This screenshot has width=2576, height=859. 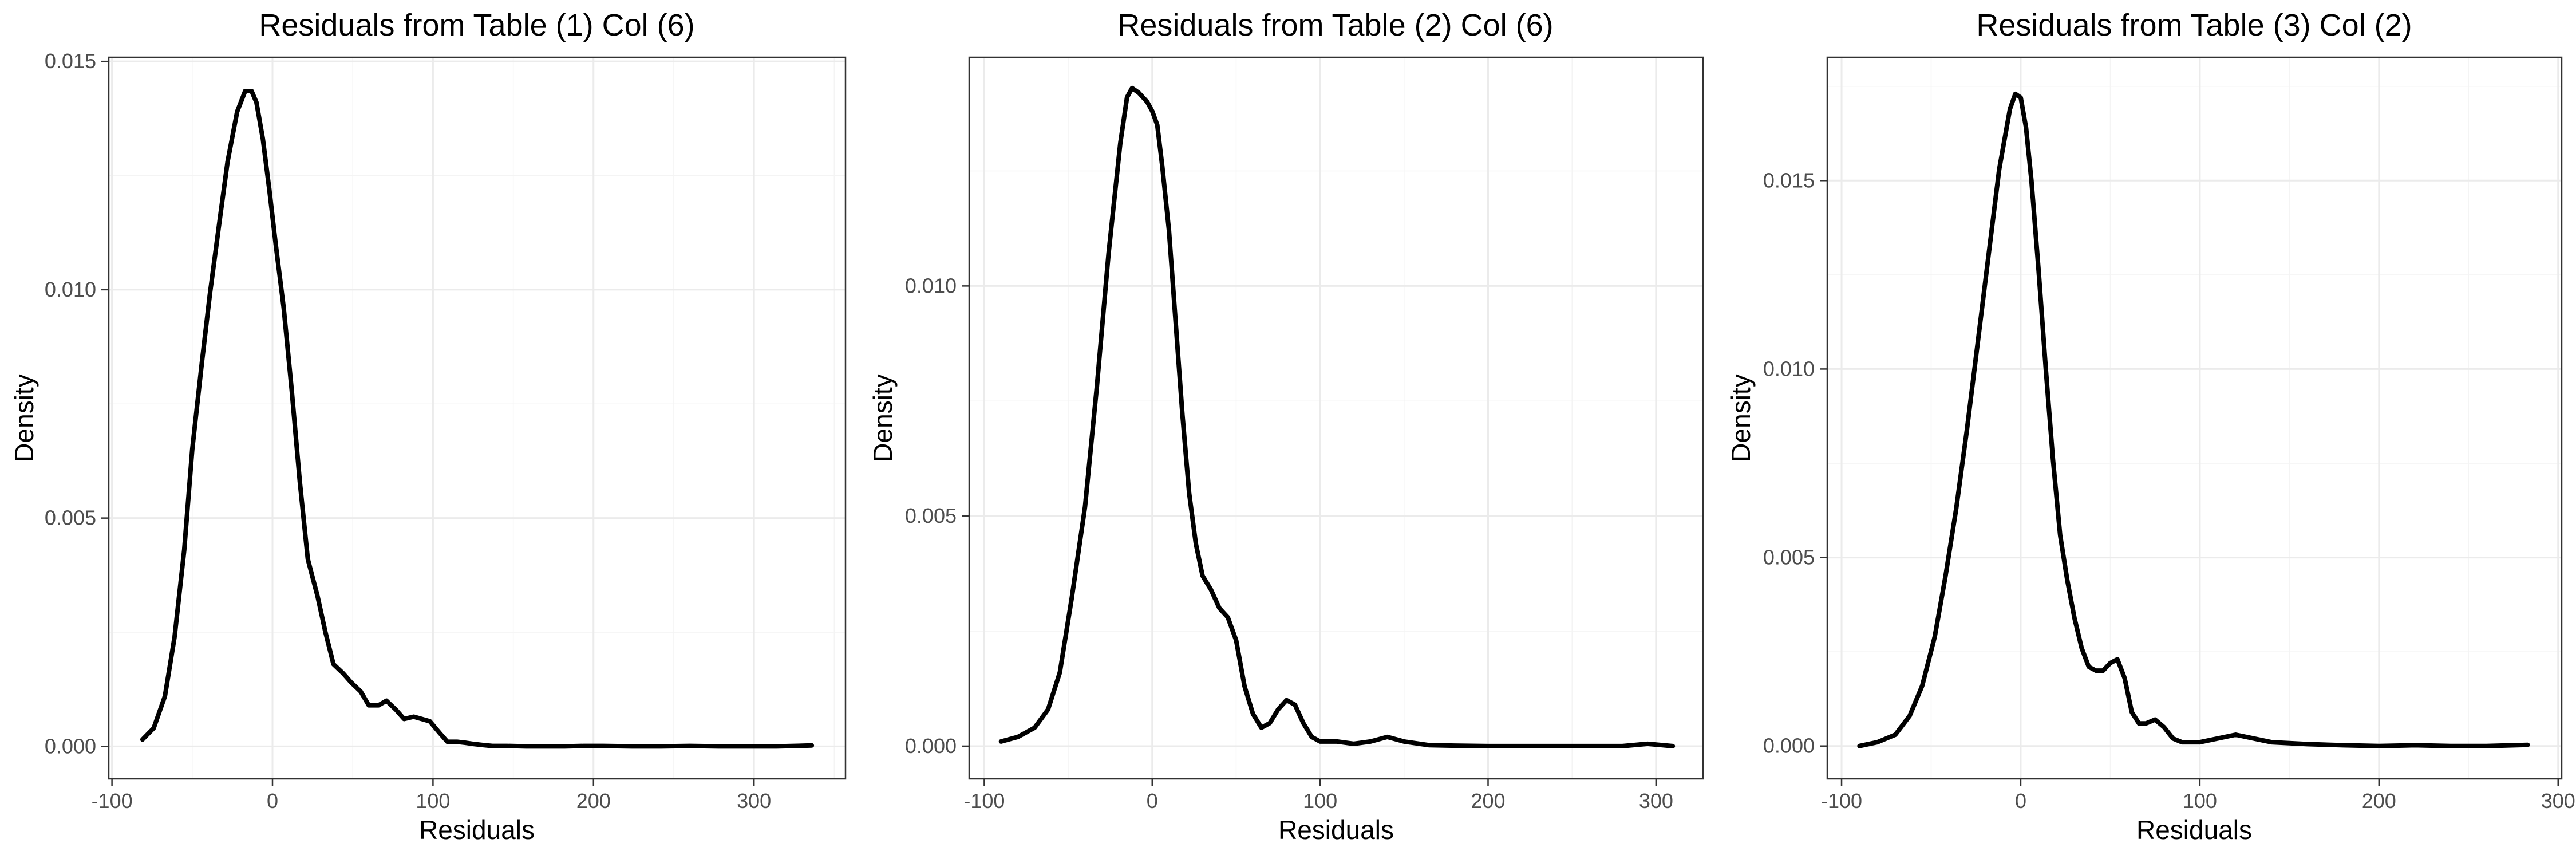 I want to click on panel-3-x-axis-label: Residuals, so click(x=2194, y=830).